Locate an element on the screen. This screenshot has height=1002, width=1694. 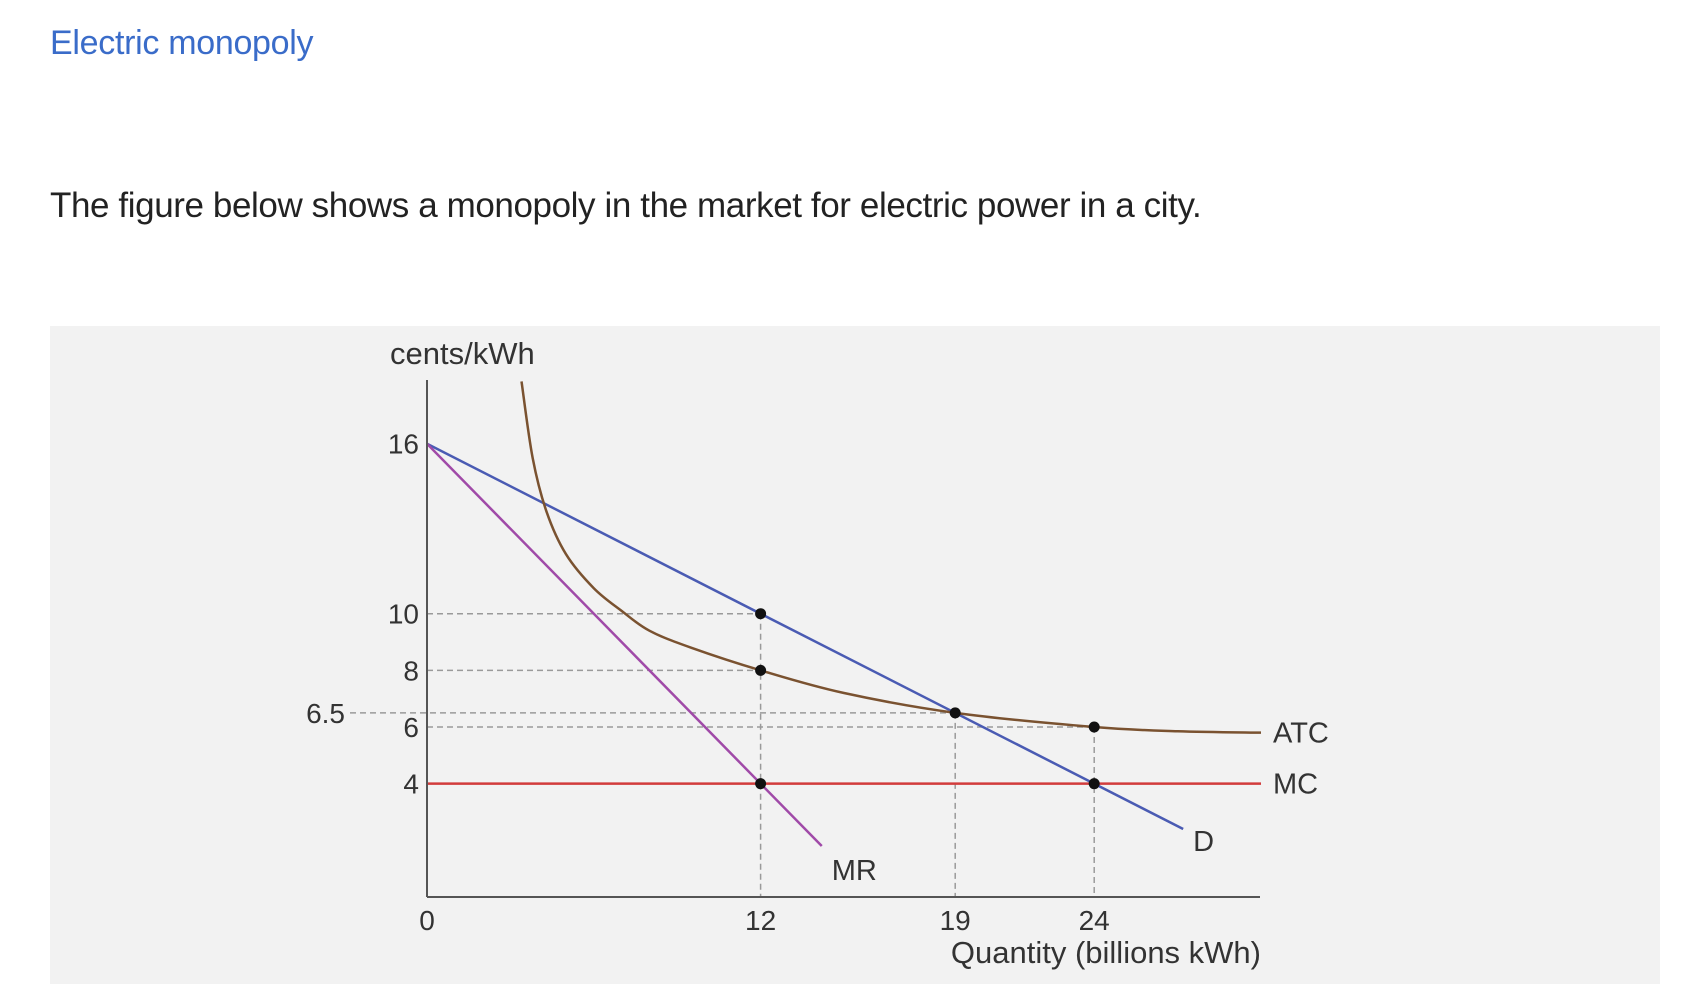
data-points is located at coordinates (927, 699).